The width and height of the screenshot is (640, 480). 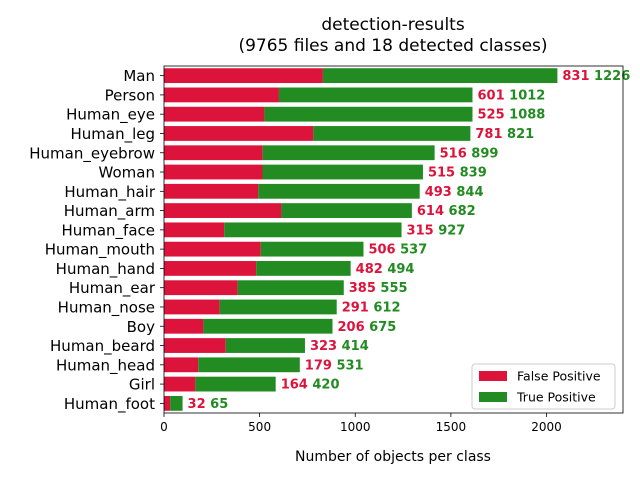 I want to click on true-positive-value: 839, so click(x=471, y=173).